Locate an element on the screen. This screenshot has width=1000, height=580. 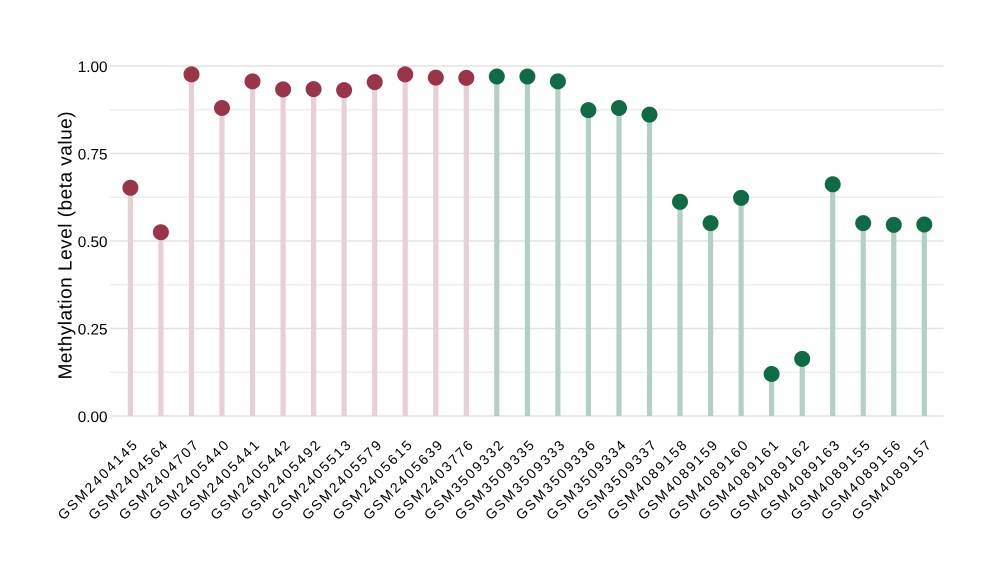
svg-text: 0.50 is located at coordinates (93, 242).